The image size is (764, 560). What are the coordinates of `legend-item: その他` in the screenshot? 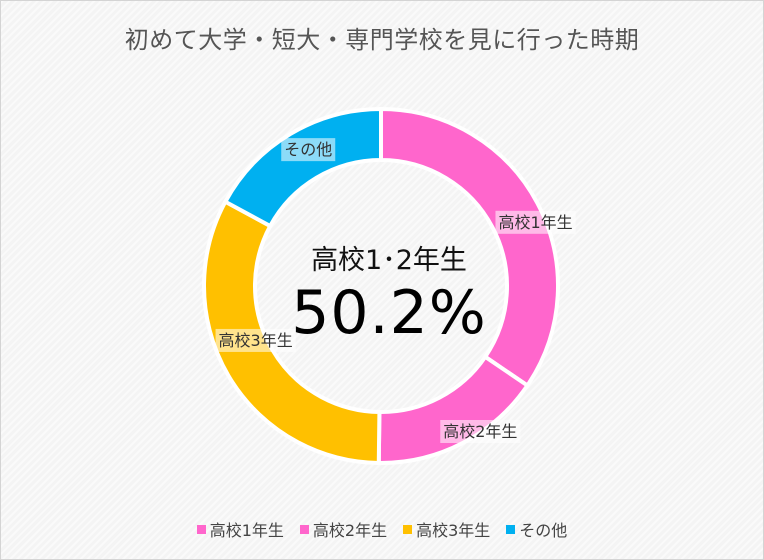 It's located at (536, 529).